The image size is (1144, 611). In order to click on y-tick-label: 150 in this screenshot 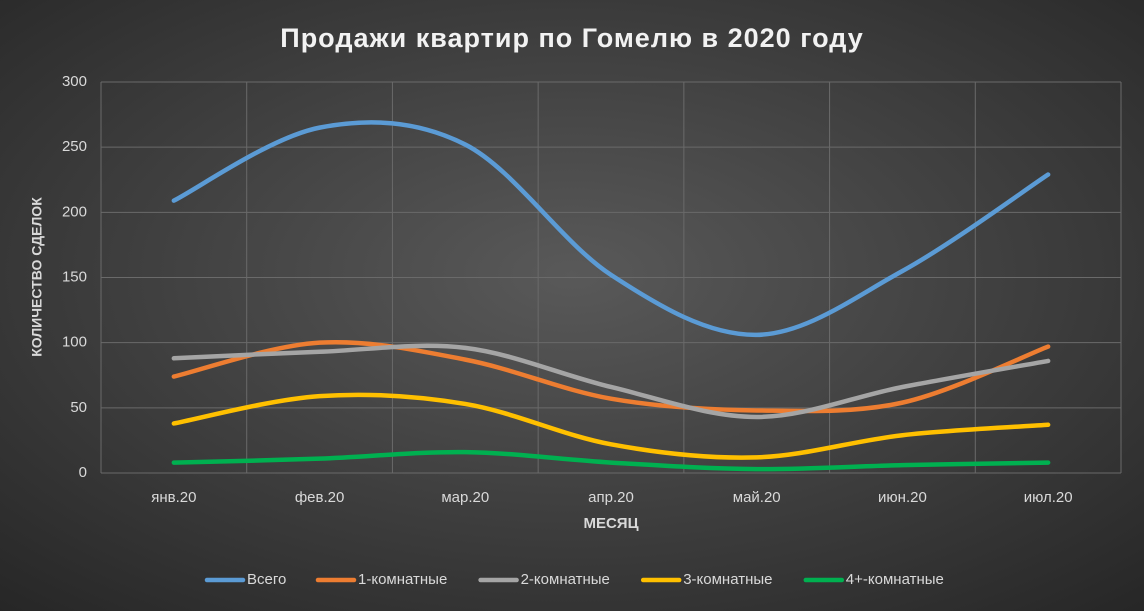, I will do `click(74, 276)`.